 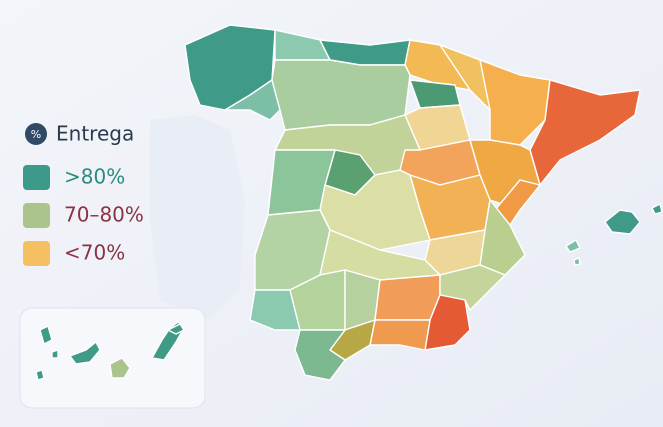 I want to click on legend-label: >80%, so click(x=94, y=177).